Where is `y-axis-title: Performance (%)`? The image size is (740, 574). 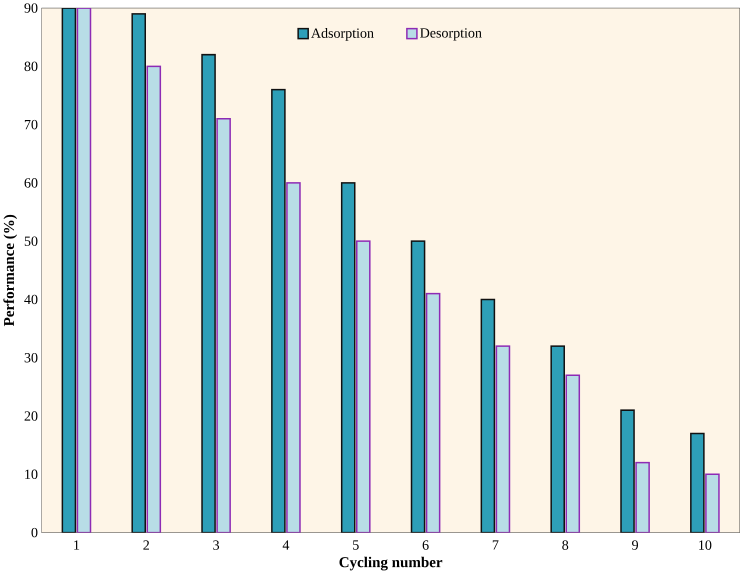 y-axis-title: Performance (%) is located at coordinates (10, 270).